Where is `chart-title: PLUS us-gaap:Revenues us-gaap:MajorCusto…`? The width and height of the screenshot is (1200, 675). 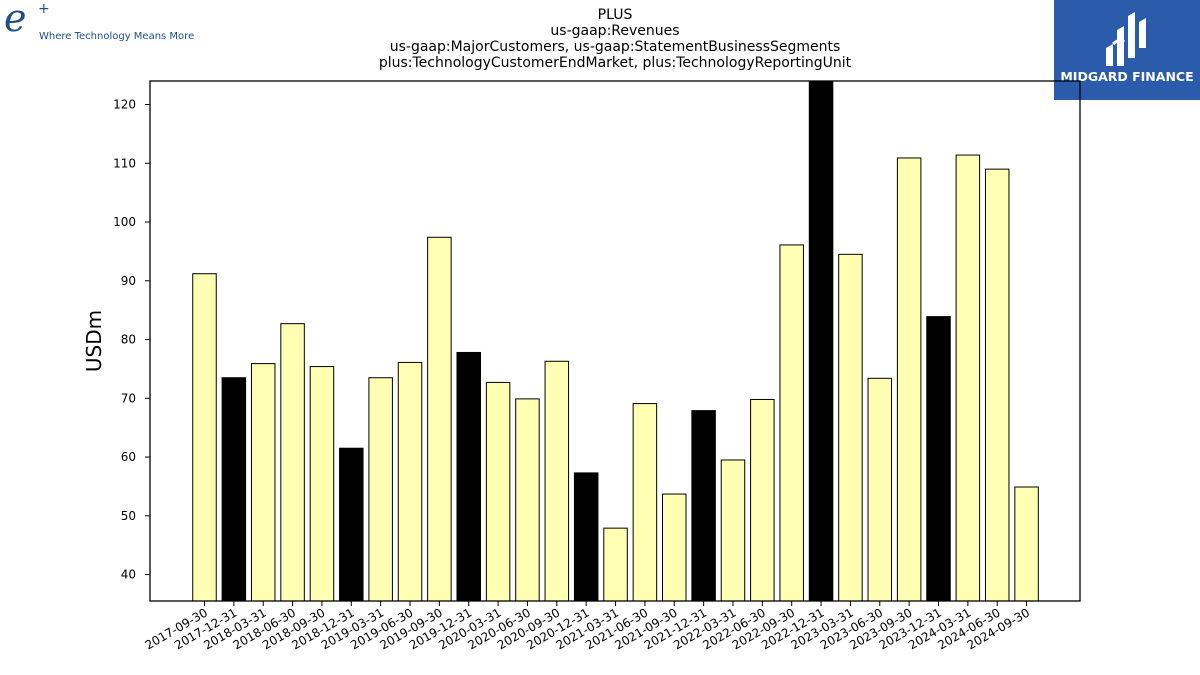 chart-title: PLUS us-gaap:Revenues us-gaap:MajorCusto… is located at coordinates (615, 39).